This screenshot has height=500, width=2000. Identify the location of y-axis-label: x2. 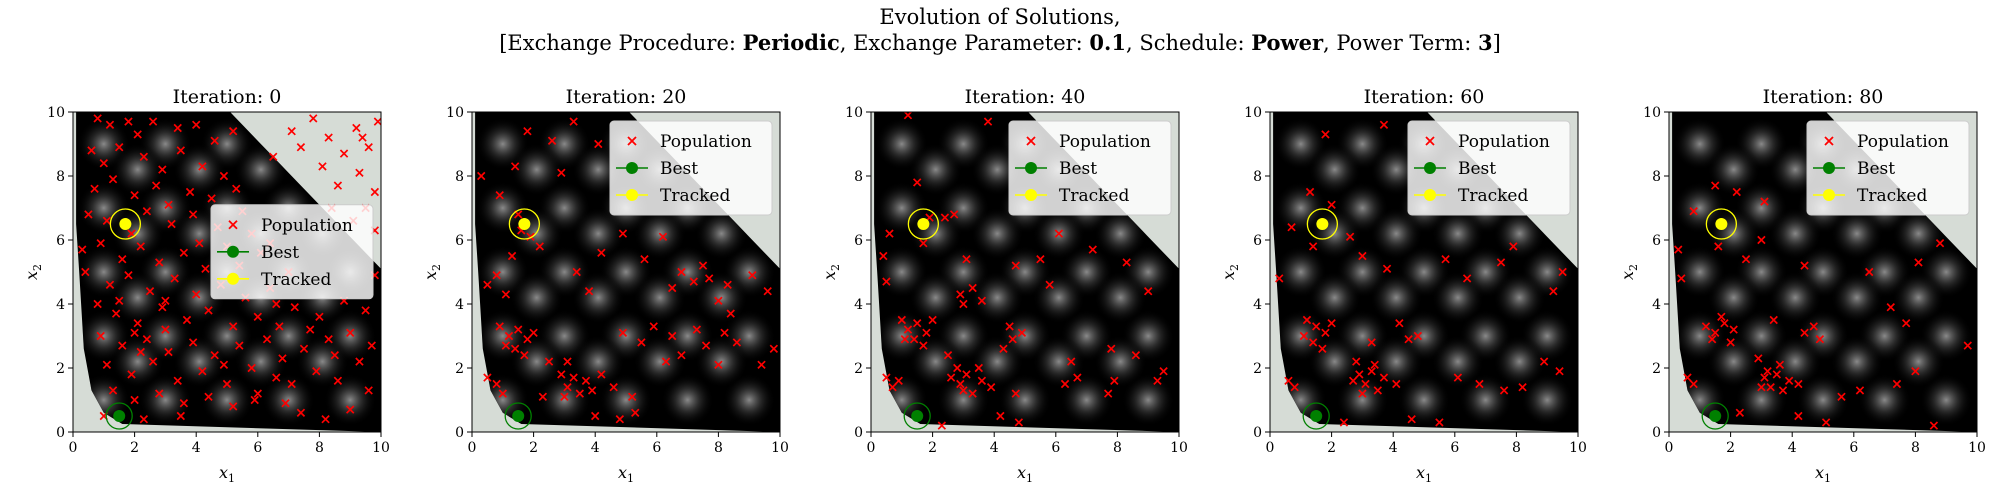
(1230, 272).